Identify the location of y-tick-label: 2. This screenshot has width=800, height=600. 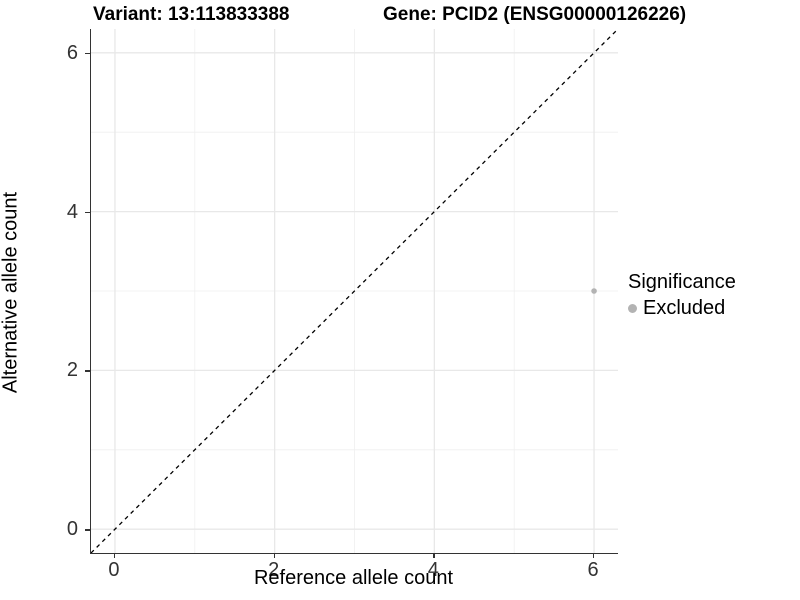
(72, 370).